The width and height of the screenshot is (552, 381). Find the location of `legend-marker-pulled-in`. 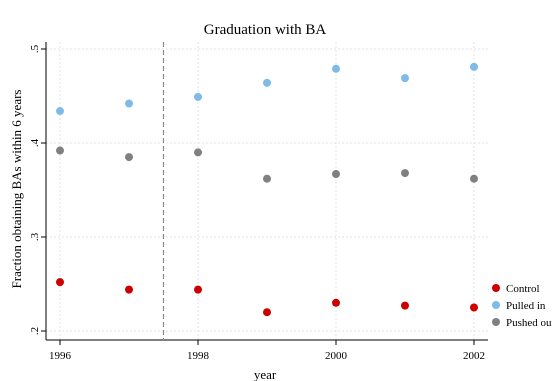

legend-marker-pulled-in is located at coordinates (496, 305).